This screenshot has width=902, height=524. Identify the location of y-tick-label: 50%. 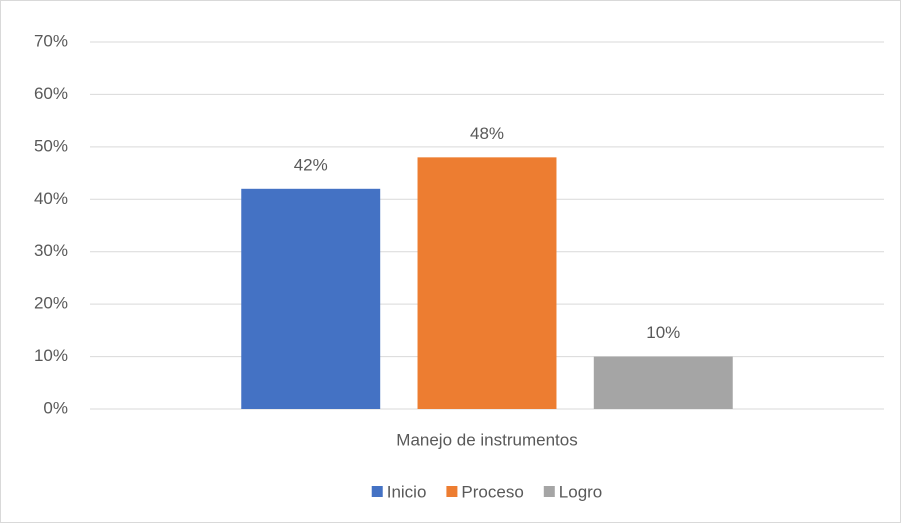
(51, 145).